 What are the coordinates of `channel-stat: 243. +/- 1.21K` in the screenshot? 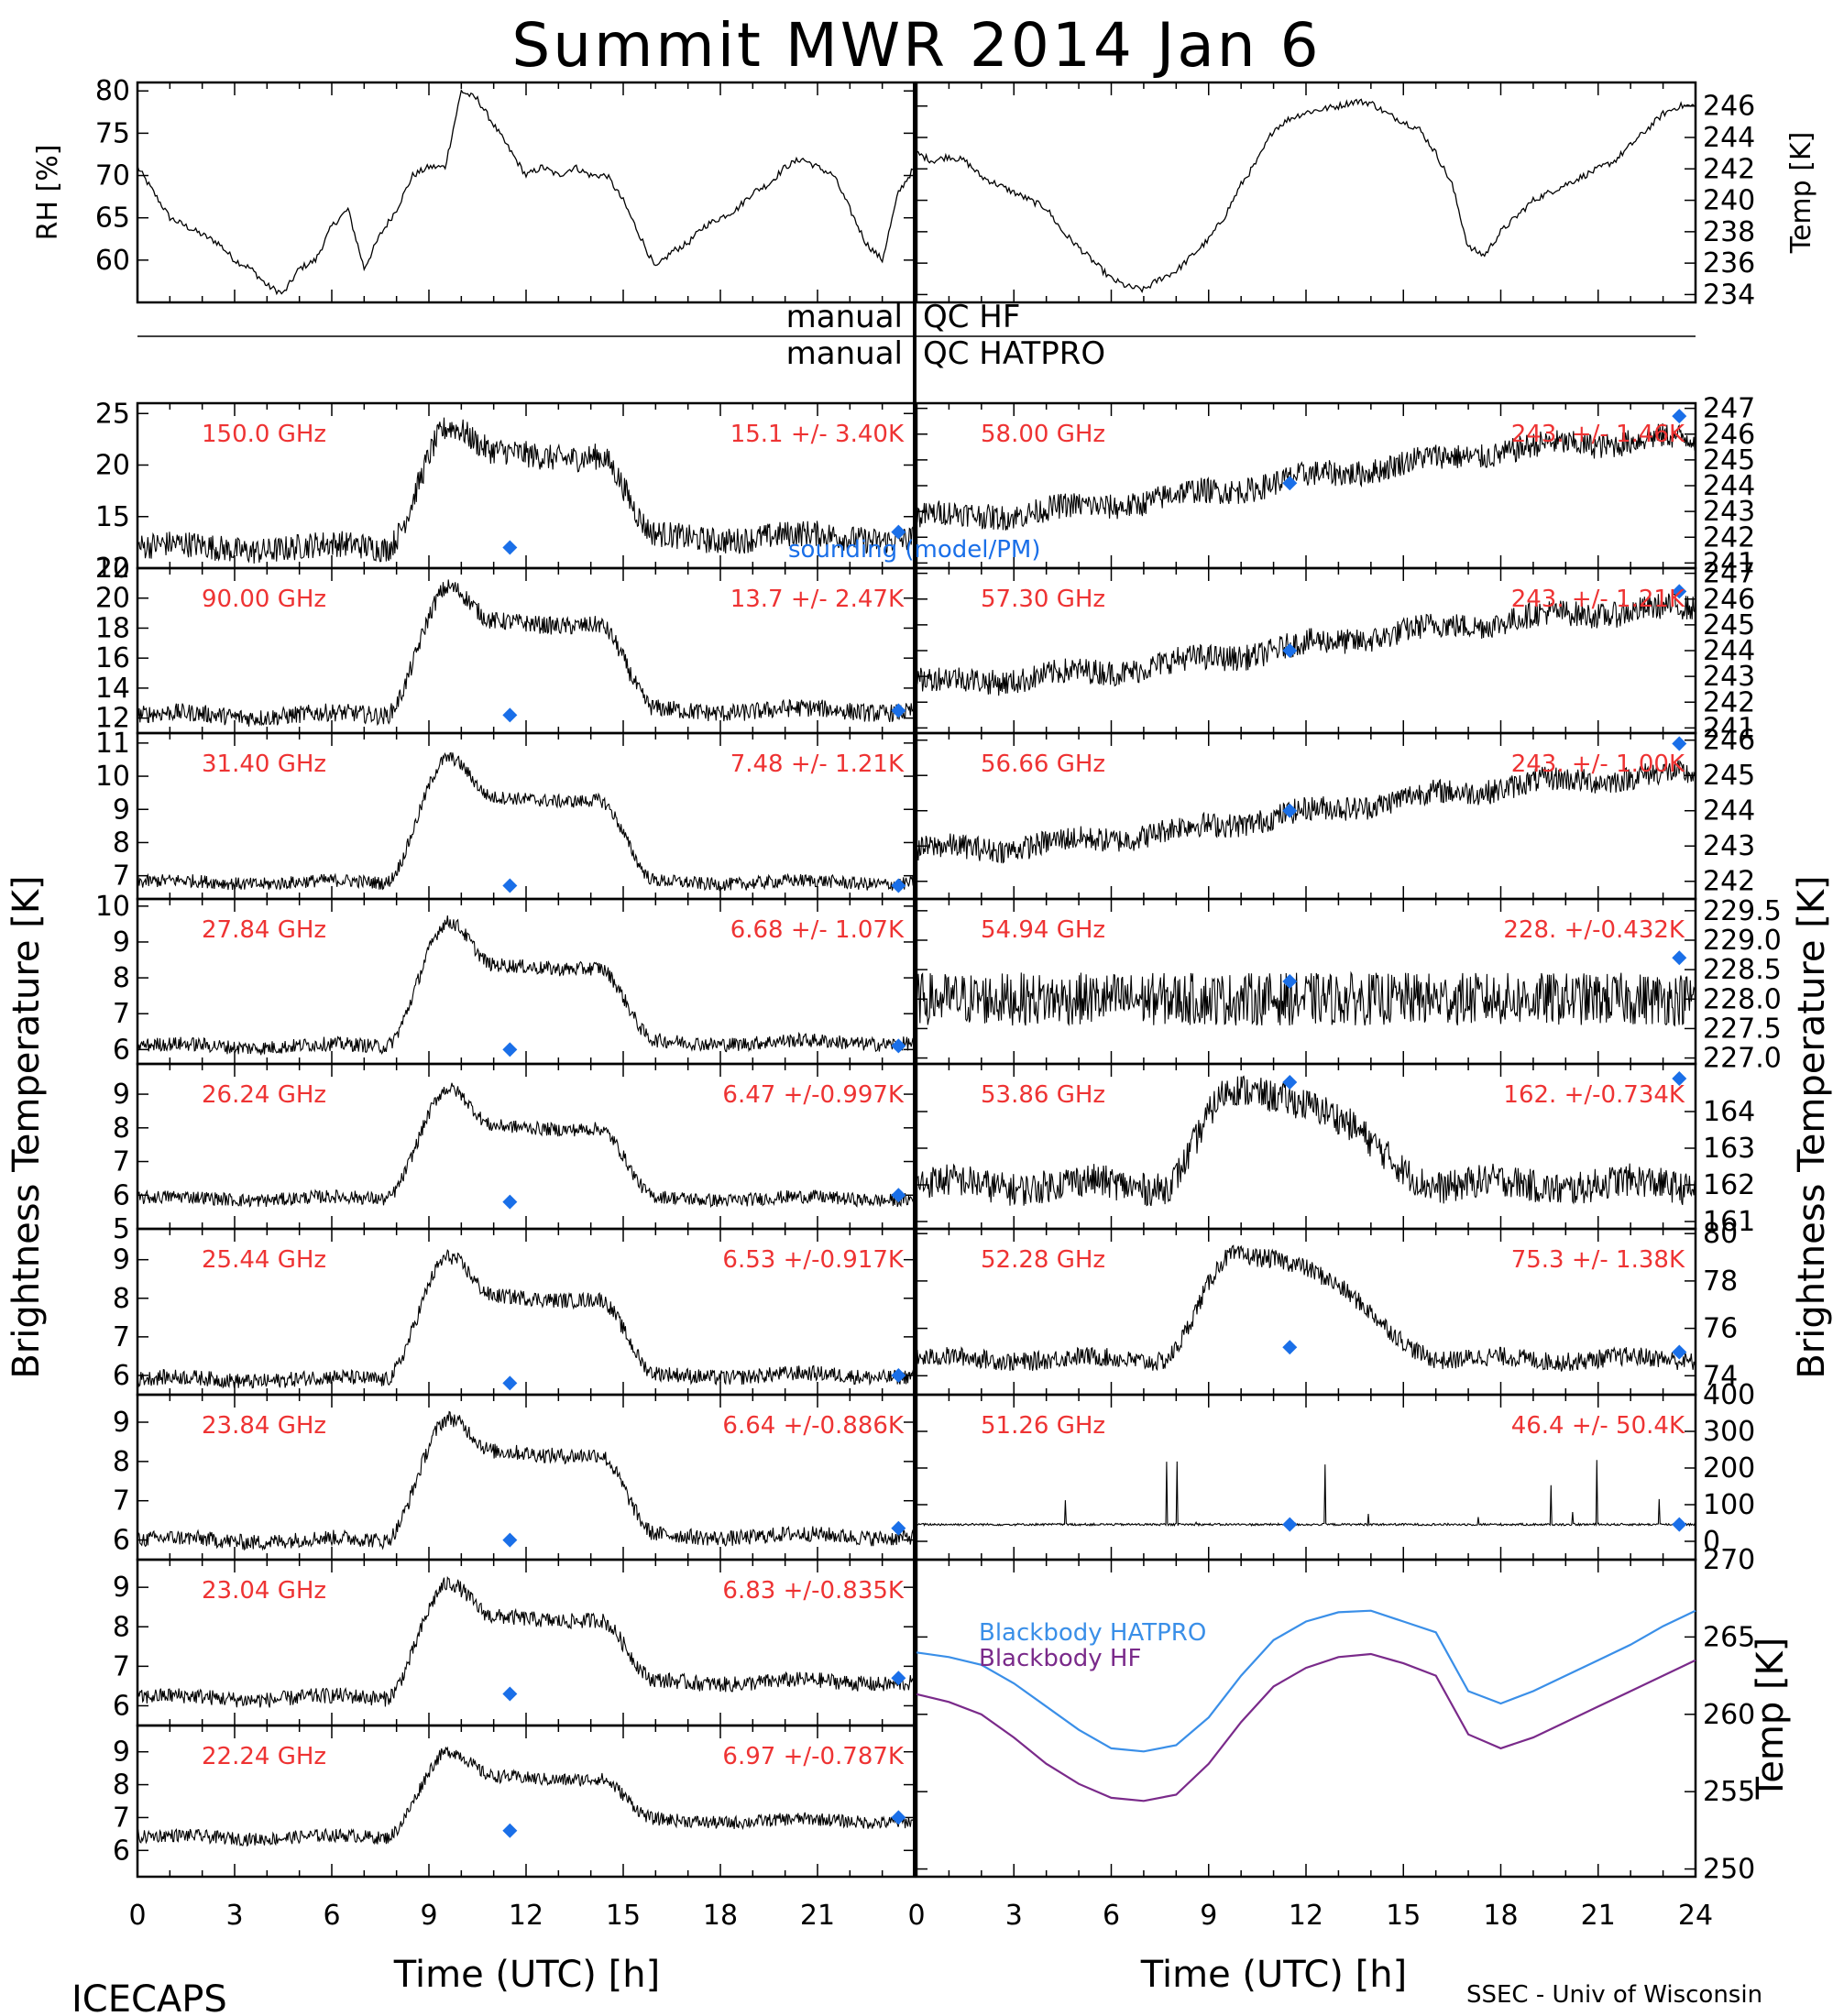 It's located at (1598, 599).